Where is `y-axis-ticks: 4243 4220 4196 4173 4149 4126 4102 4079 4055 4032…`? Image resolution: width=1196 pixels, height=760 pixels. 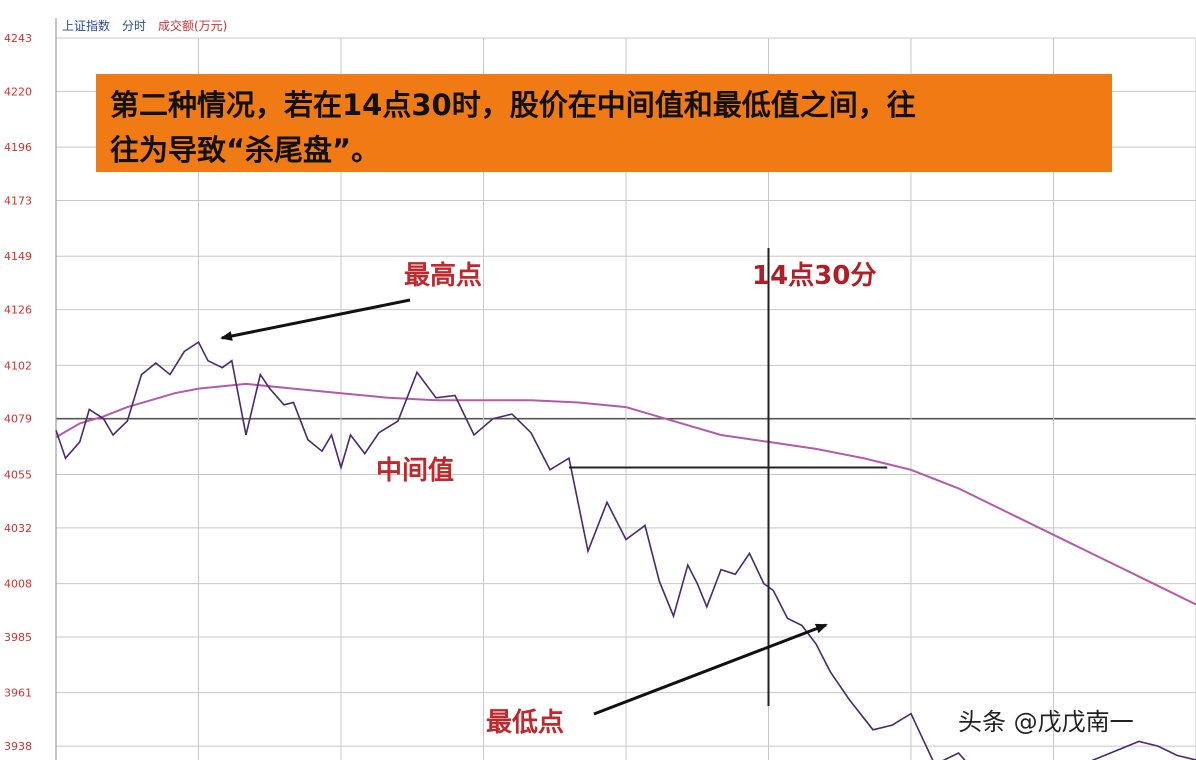
y-axis-ticks: 4243 4220 4196 4173 4149 4126 4102 4079 4055 4032… is located at coordinates (18, 392).